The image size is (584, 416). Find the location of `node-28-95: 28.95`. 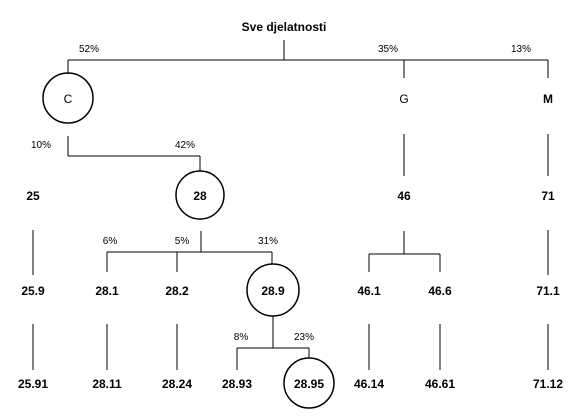

node-28-95: 28.95 is located at coordinates (309, 384).